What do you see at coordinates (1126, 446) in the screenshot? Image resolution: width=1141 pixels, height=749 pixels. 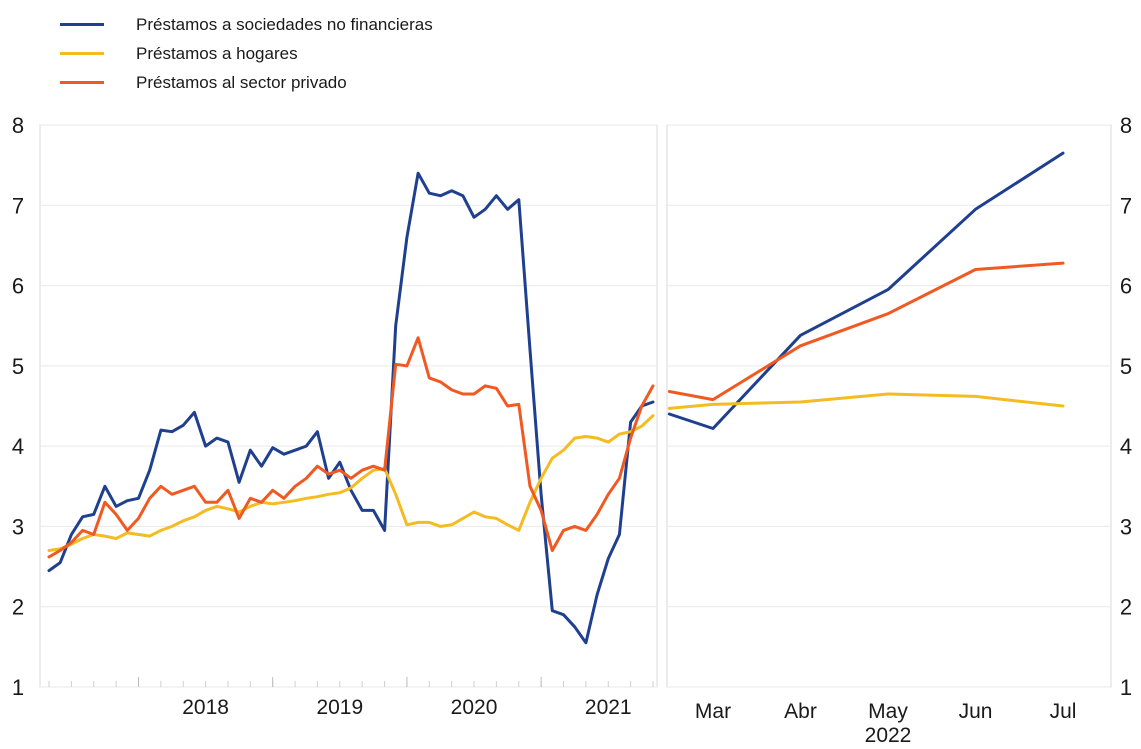 I see `right-y-tick-label: 4` at bounding box center [1126, 446].